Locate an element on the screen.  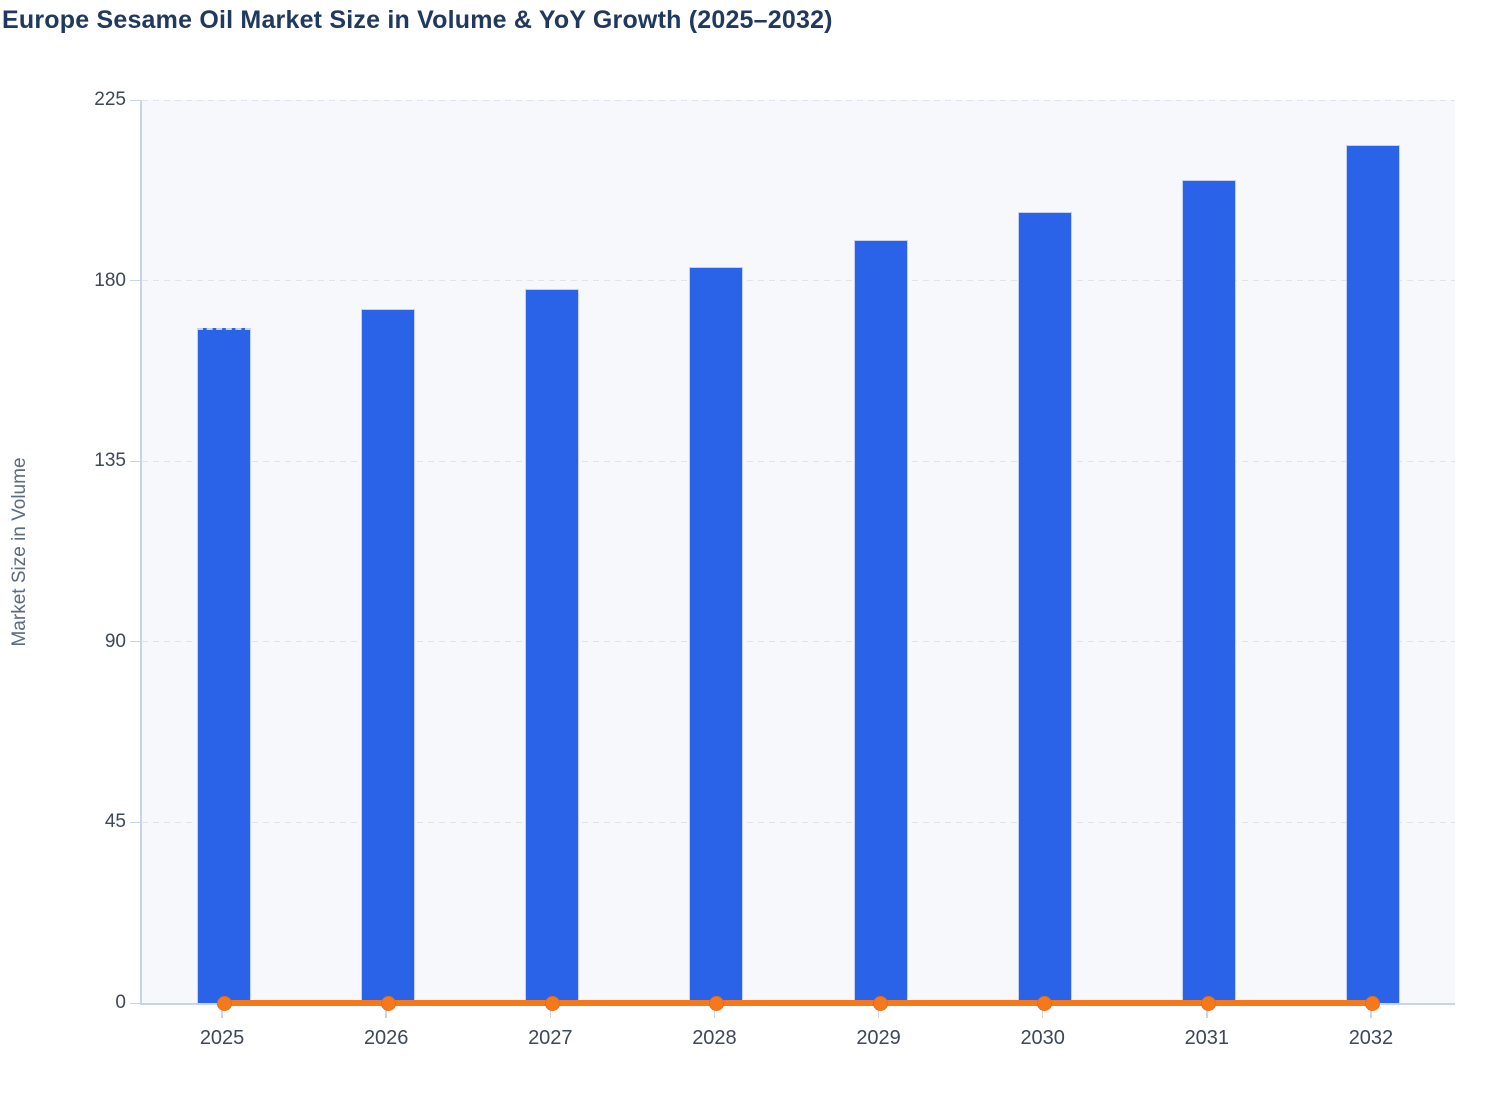
x-axis-label-2029: 2029 is located at coordinates (878, 1038).